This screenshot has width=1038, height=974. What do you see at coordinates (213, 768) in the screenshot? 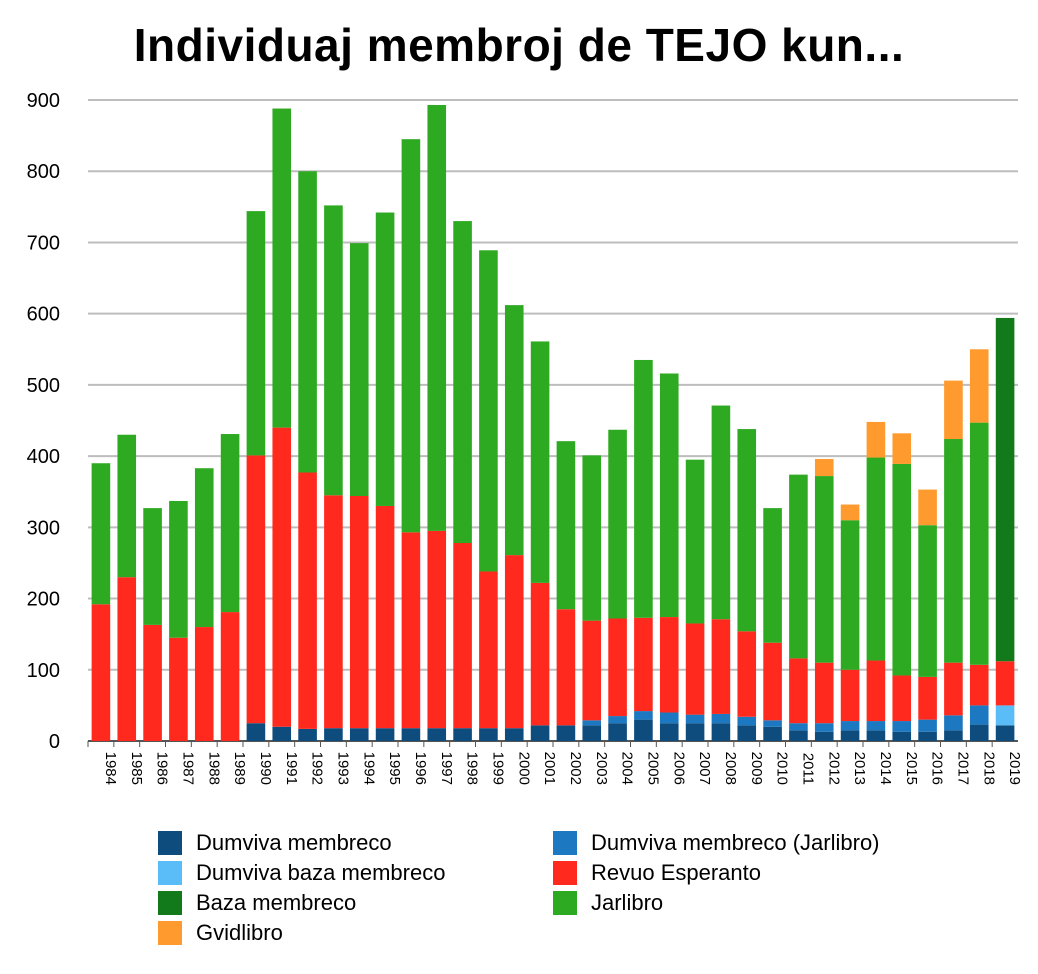
I see `x-tick-label: 1988` at bounding box center [213, 768].